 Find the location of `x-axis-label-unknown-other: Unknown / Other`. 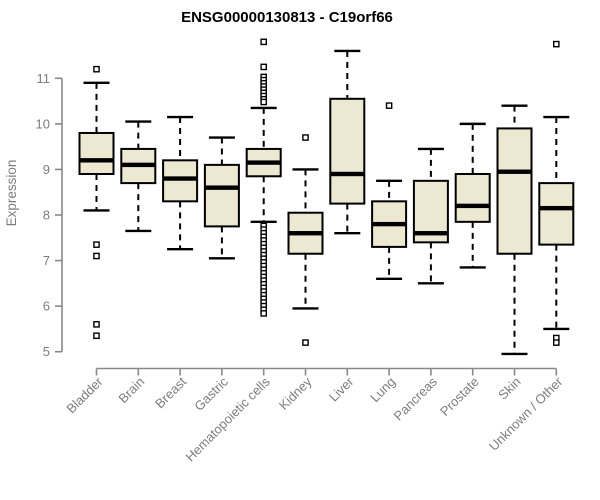

x-axis-label-unknown-other: Unknown / Other is located at coordinates (526, 414).